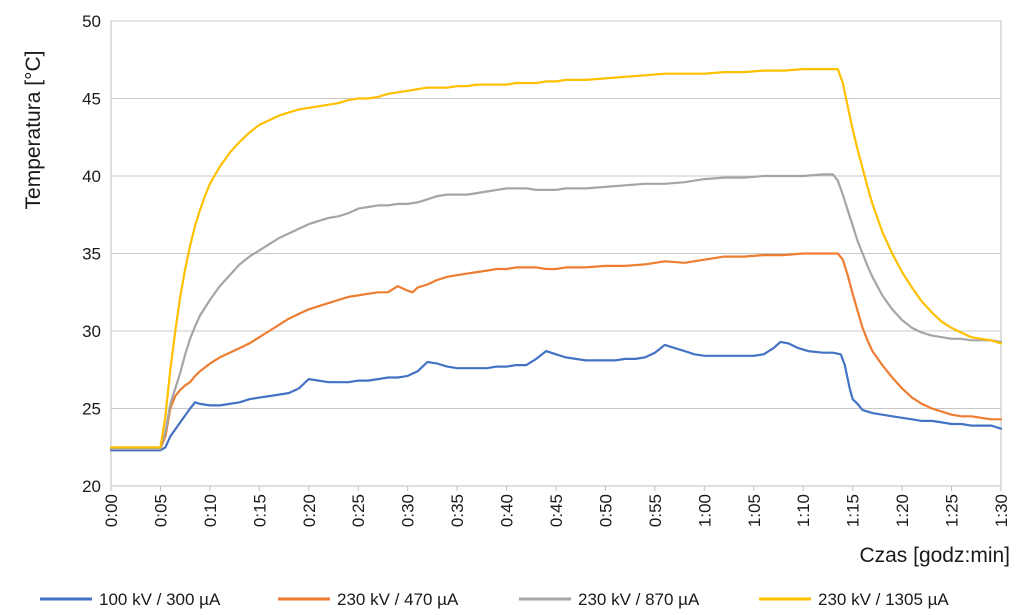  Describe the element at coordinates (952, 510) in the screenshot. I see `x-tick-label: 1:25` at that location.